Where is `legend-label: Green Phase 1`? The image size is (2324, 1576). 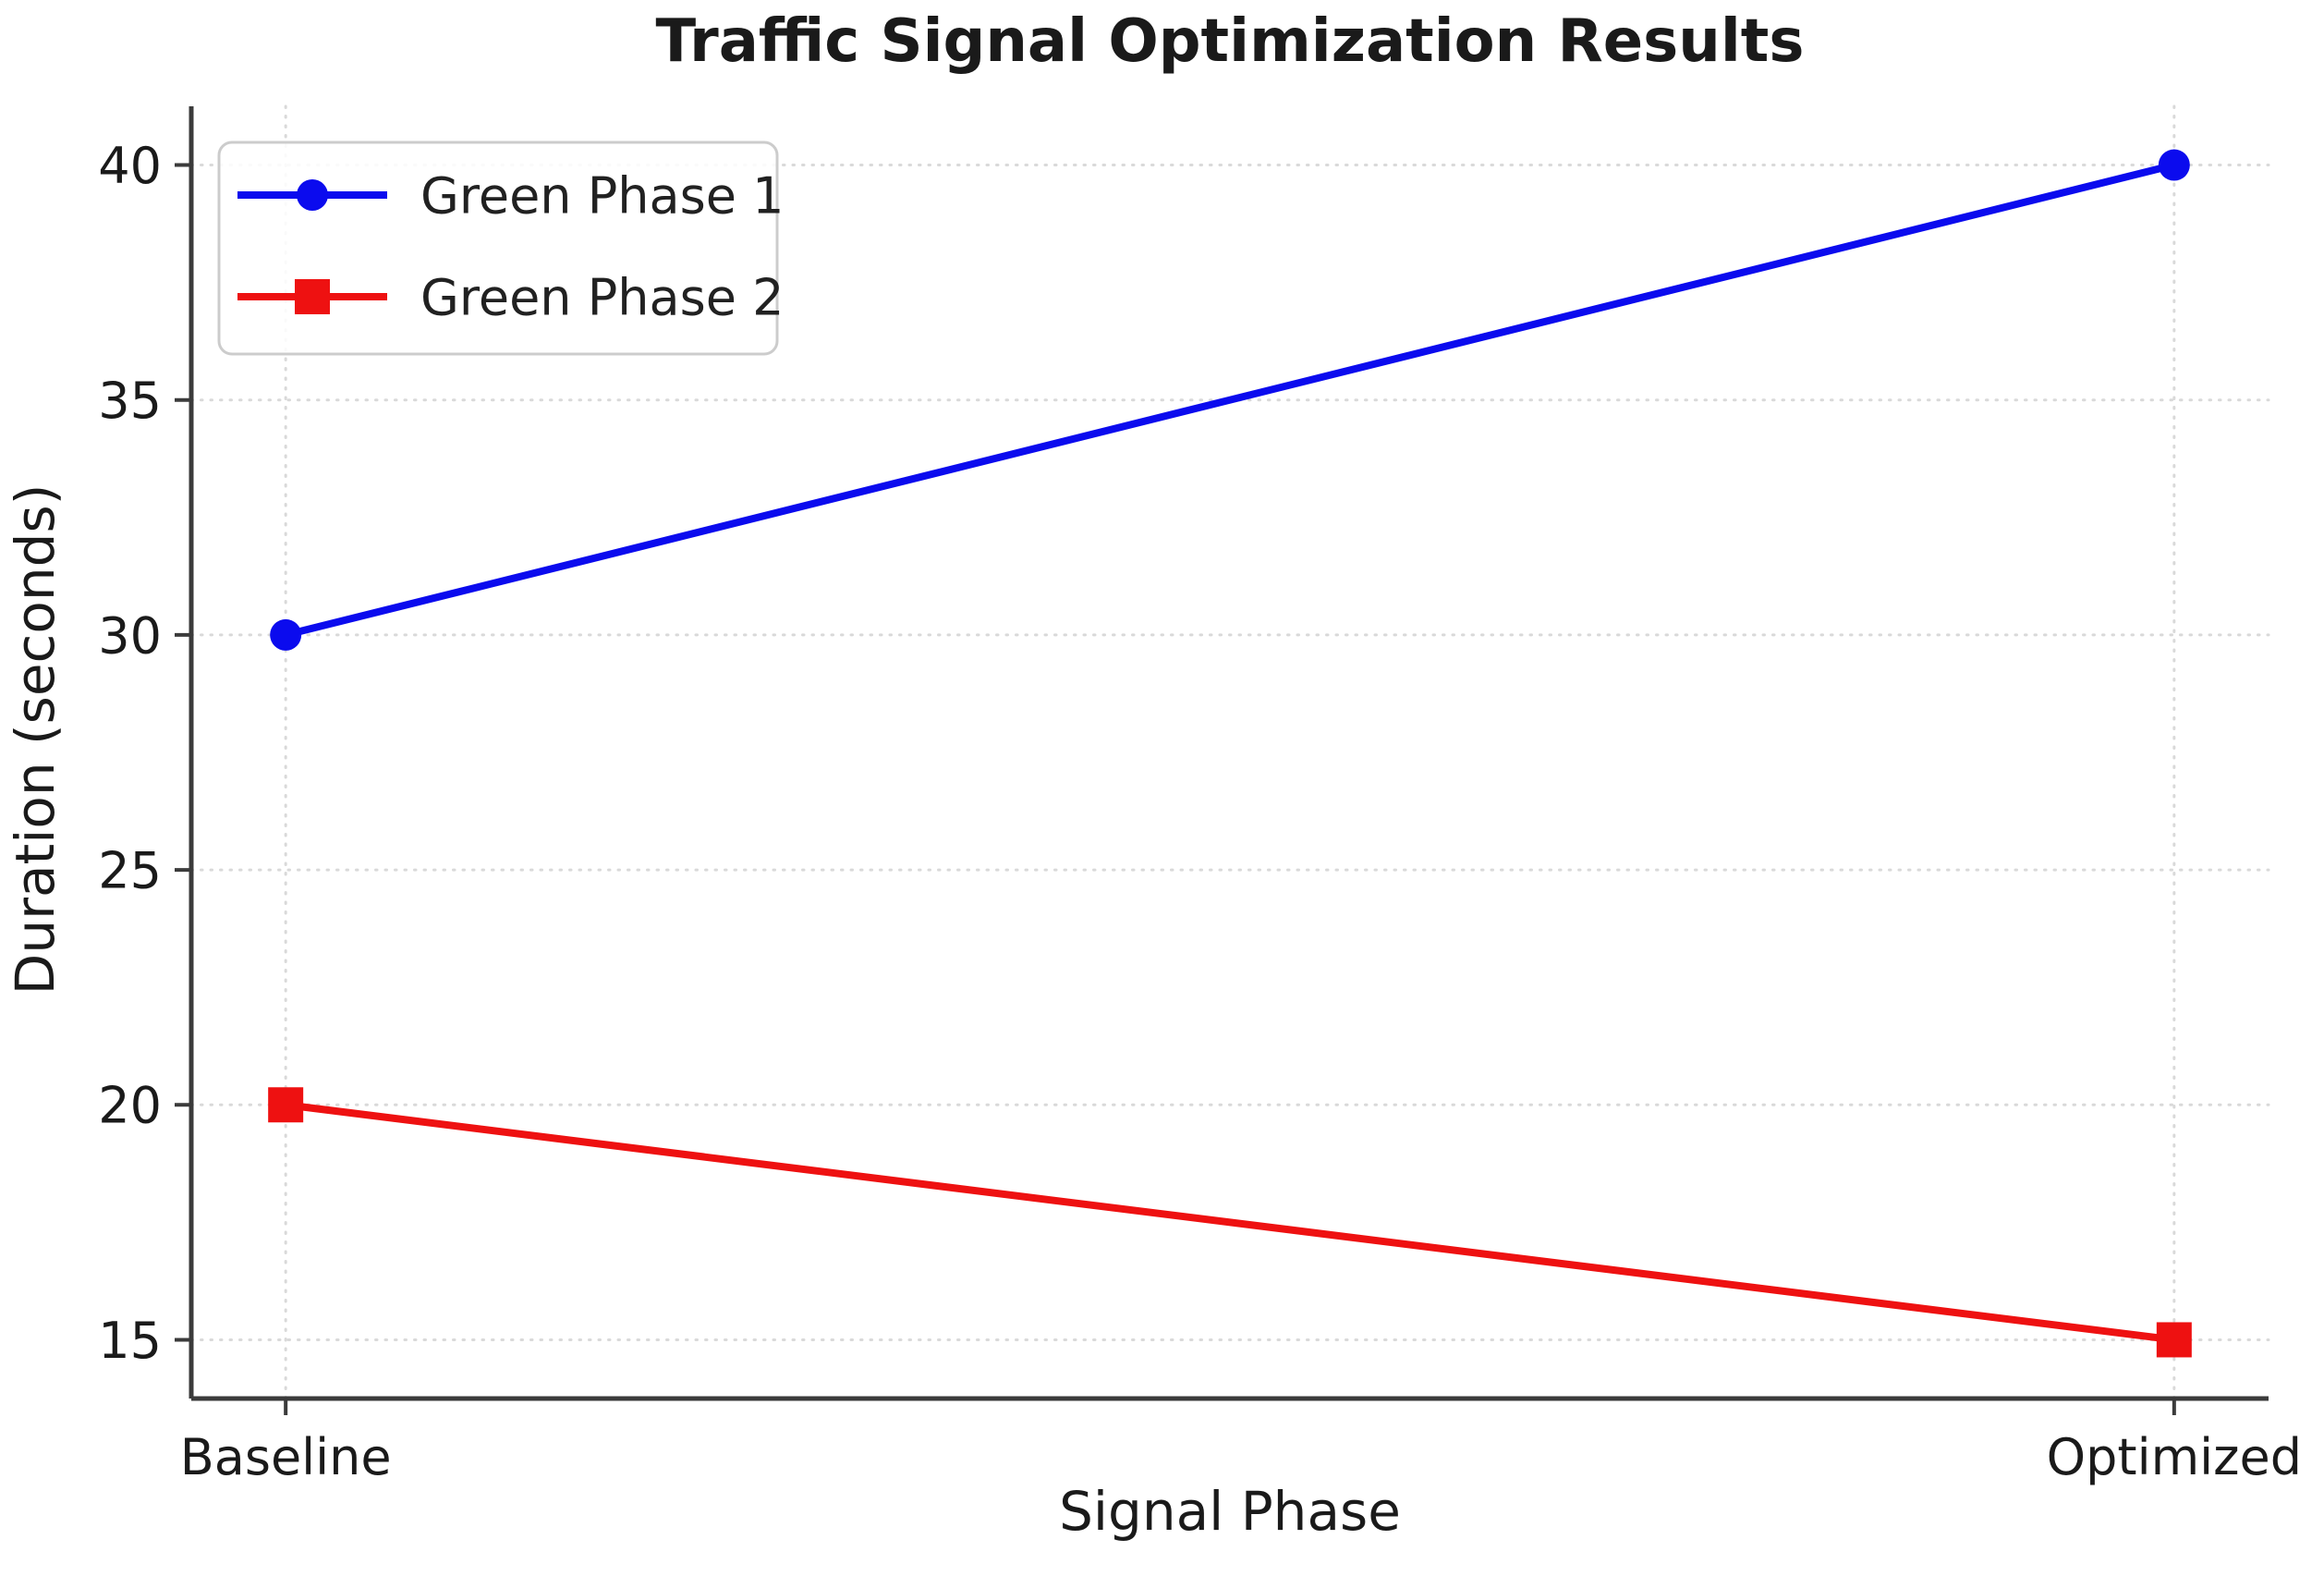 legend-label: Green Phase 1 is located at coordinates (602, 195).